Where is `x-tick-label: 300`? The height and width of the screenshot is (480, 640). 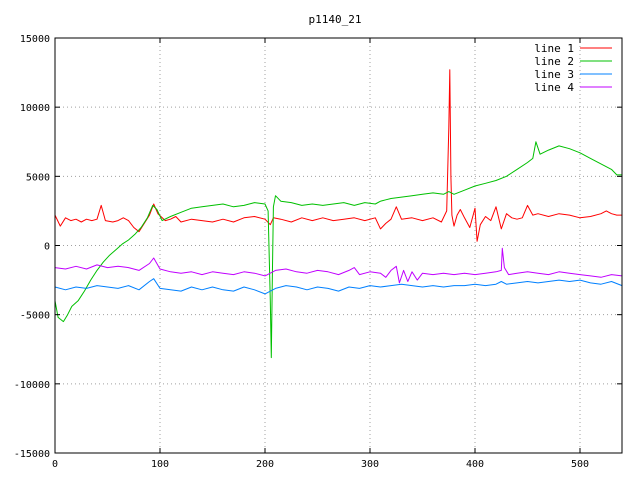
x-tick-label: 300 is located at coordinates (370, 464).